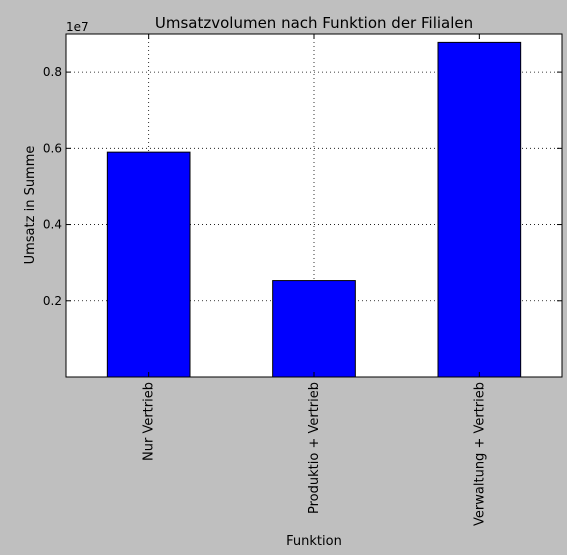  Describe the element at coordinates (479, 454) in the screenshot. I see `x-tick-label: Verwaltung + Vertrieb` at that location.